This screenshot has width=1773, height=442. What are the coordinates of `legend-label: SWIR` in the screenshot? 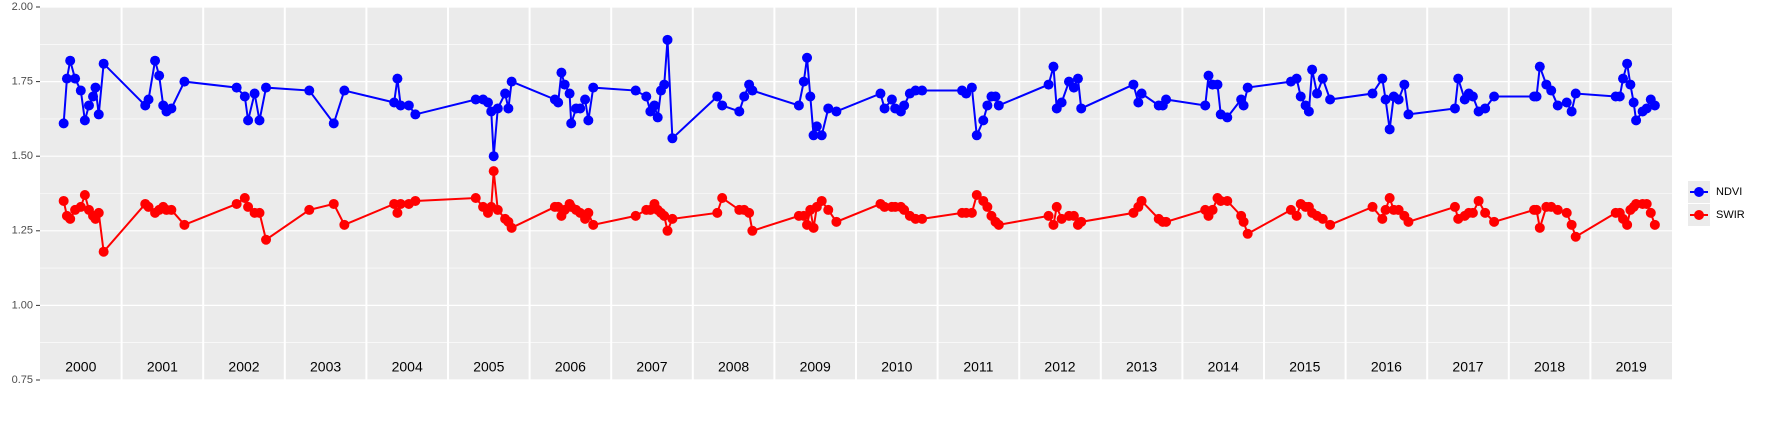 It's located at (1730, 215).